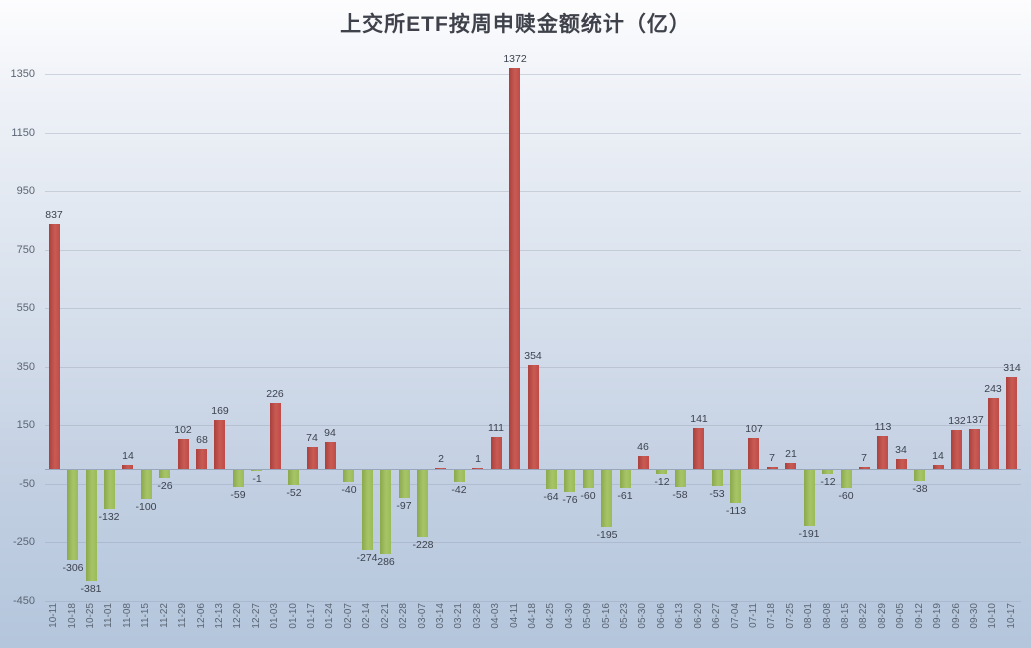 This screenshot has height=648, width=1031. I want to click on x-axis-tick: 04-11, so click(515, 620).